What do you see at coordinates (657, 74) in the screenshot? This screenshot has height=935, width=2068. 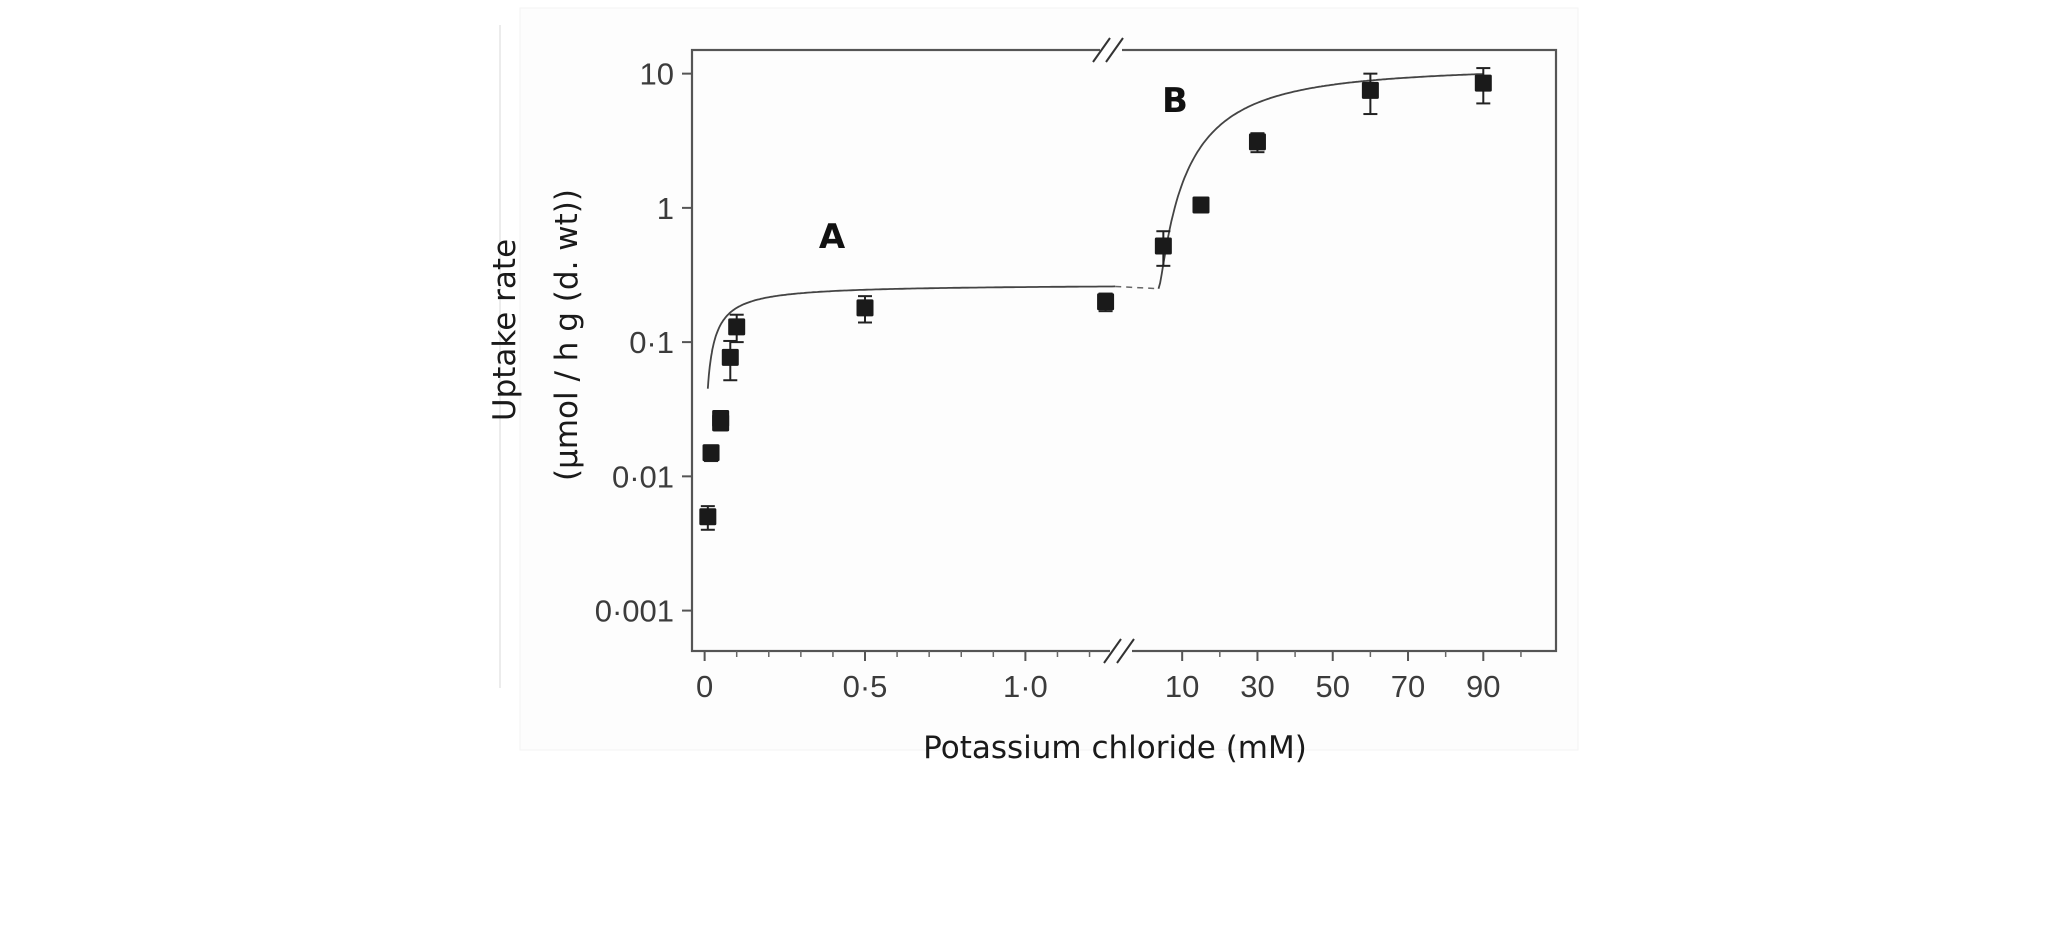 I see `y-tick-label: 10` at bounding box center [657, 74].